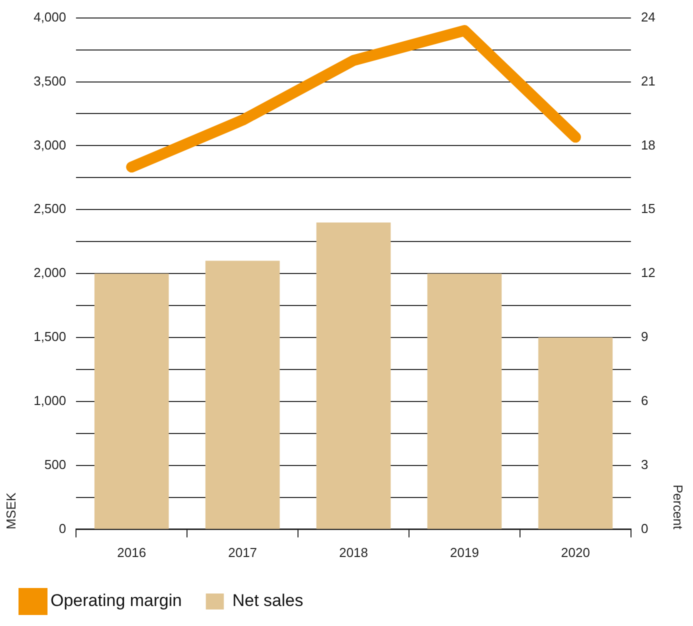  I want to click on y2-tick-label: 21, so click(648, 80).